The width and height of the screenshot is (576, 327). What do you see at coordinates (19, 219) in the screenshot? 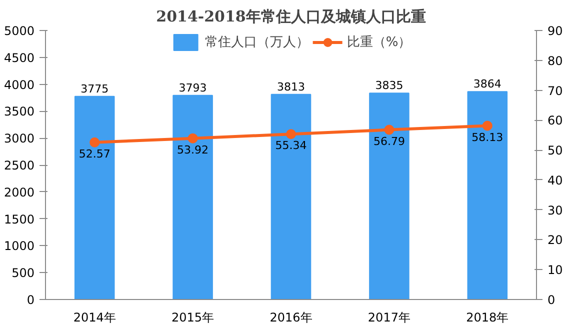
I see `y-tick-label: 1500` at bounding box center [19, 219].